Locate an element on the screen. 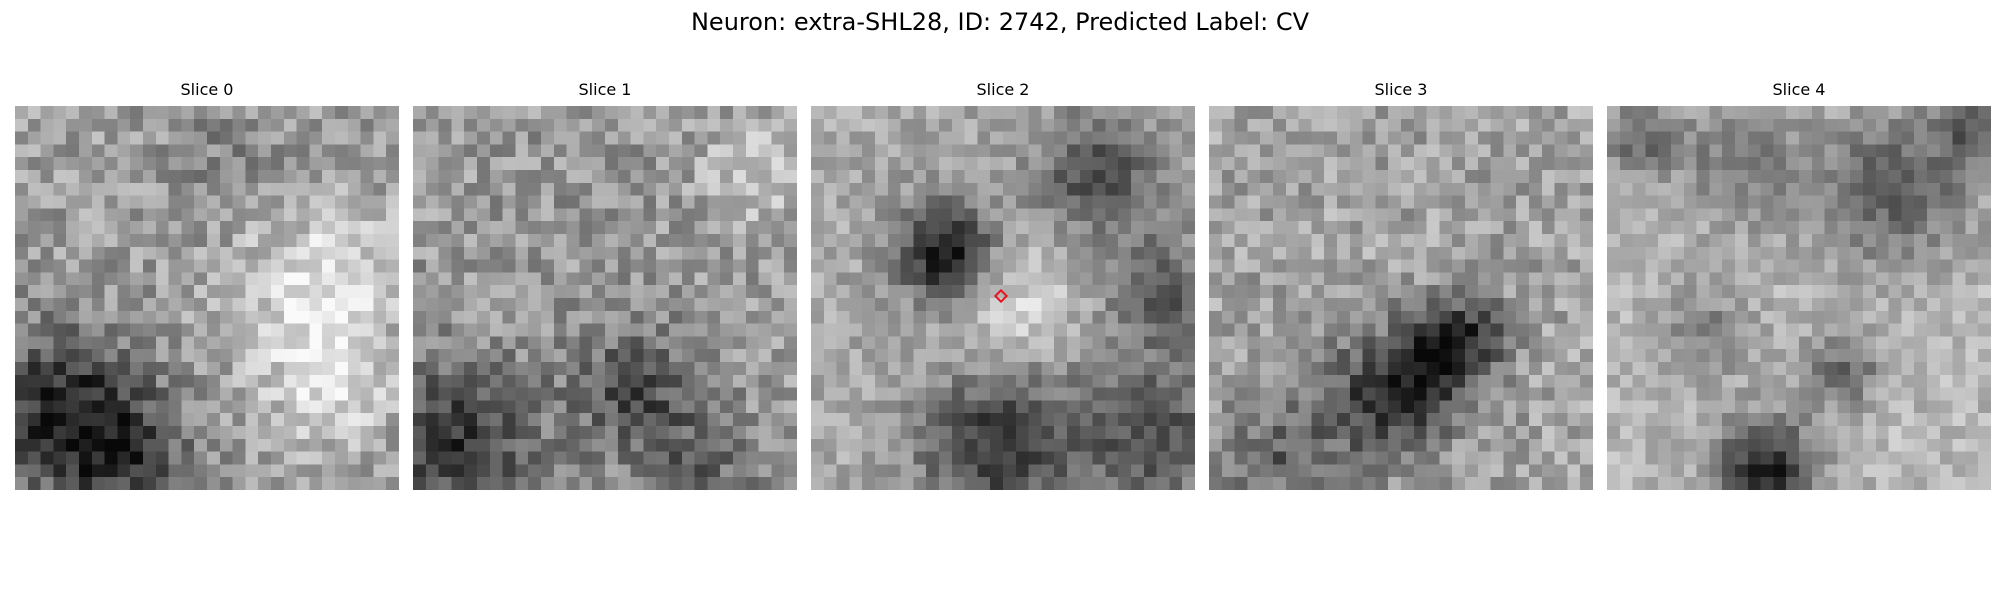  slice-panel-3: Slice 3 is located at coordinates (1401, 285).